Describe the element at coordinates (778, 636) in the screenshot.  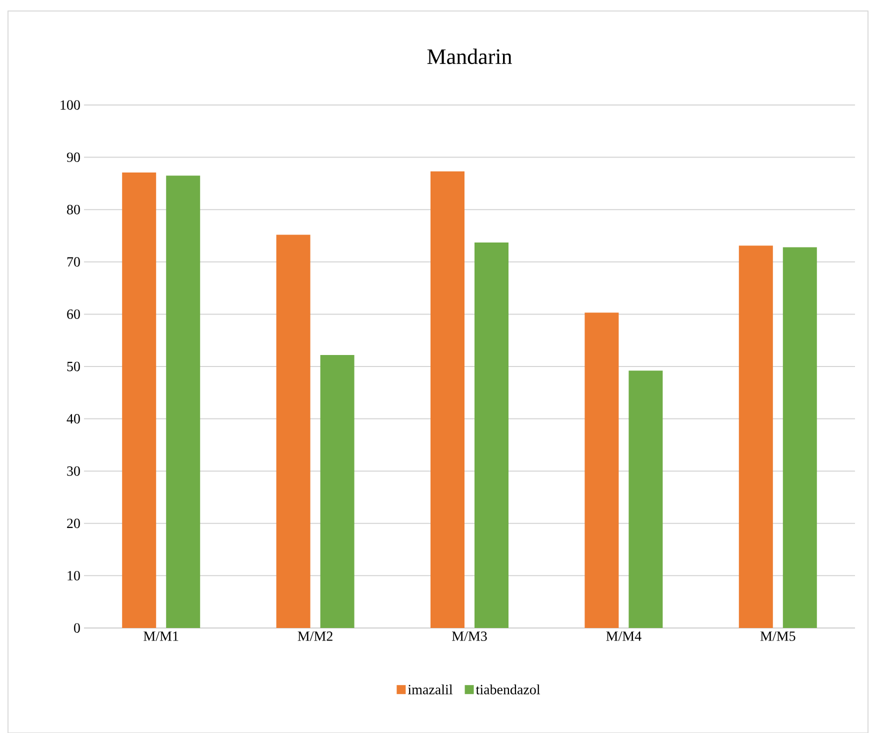
I see `x-tick-label: M/M5` at that location.